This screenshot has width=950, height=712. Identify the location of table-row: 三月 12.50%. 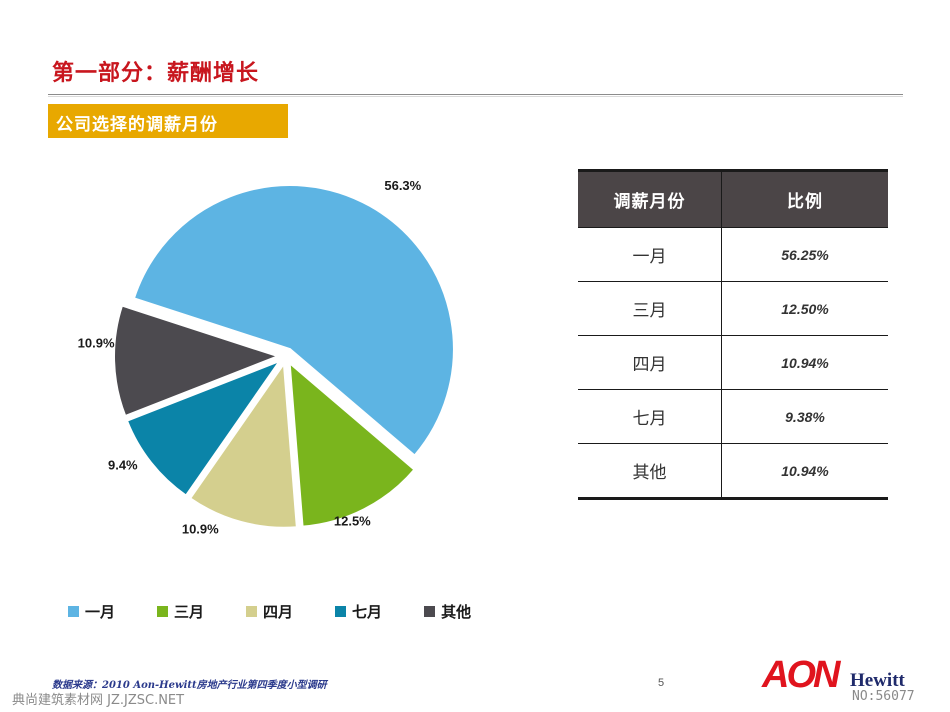
(733, 308).